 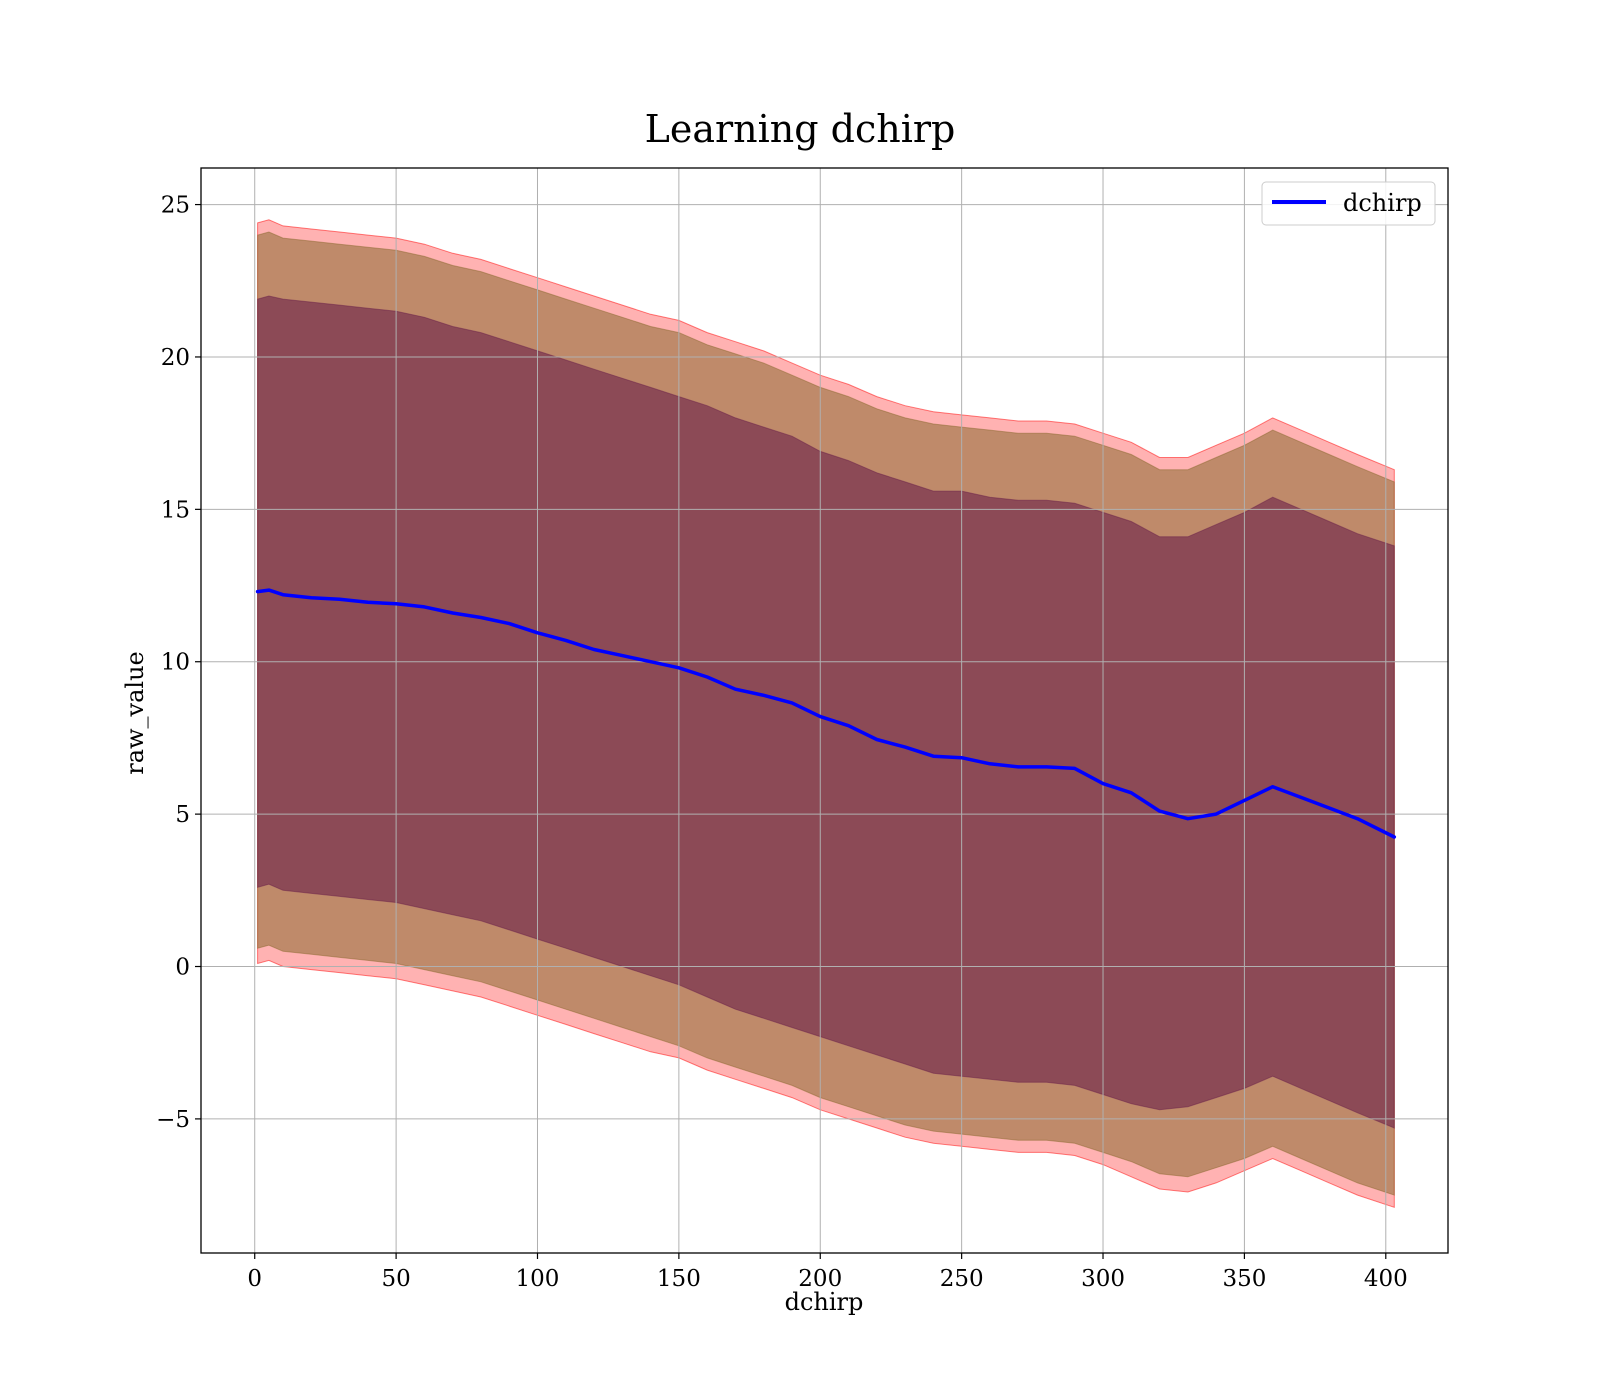 What do you see at coordinates (800, 129) in the screenshot?
I see `chart-title: Learning dchirp` at bounding box center [800, 129].